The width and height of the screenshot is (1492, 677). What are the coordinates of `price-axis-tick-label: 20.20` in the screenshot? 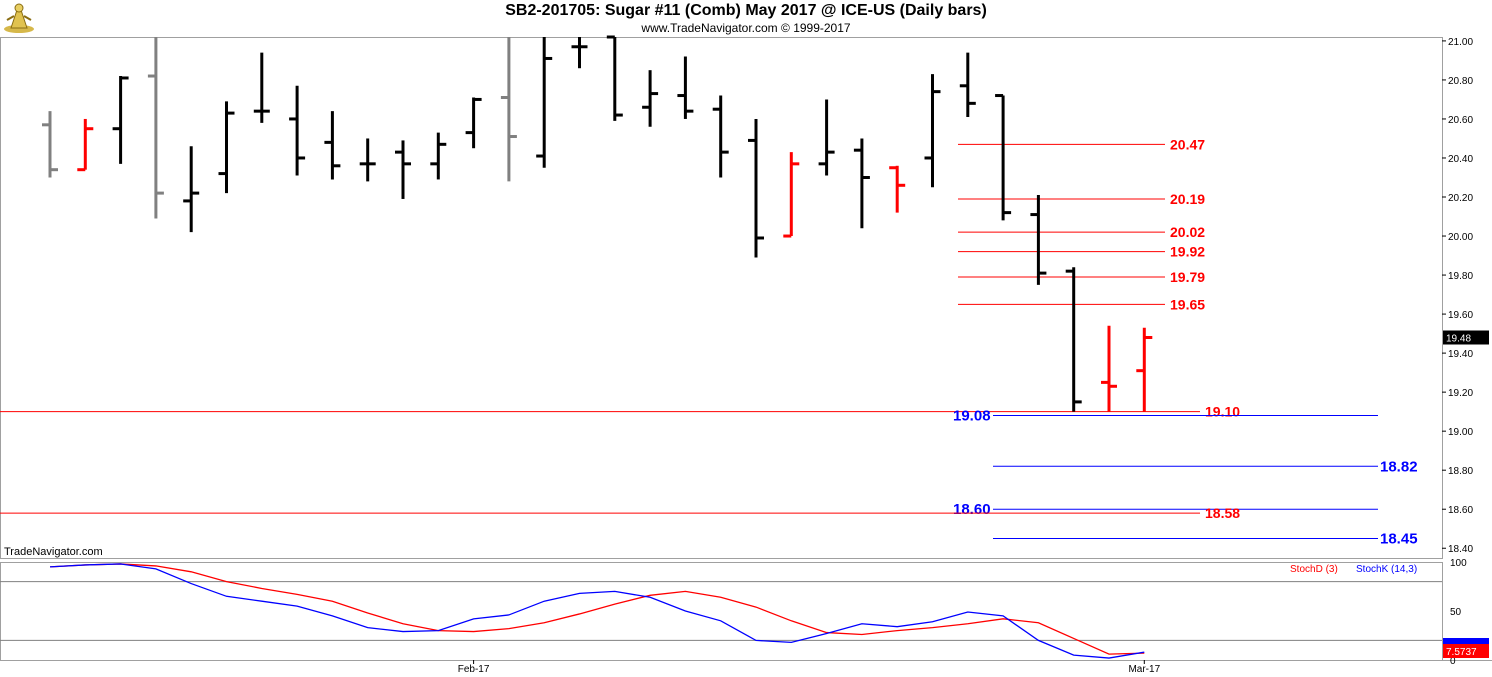 It's located at (1460, 198).